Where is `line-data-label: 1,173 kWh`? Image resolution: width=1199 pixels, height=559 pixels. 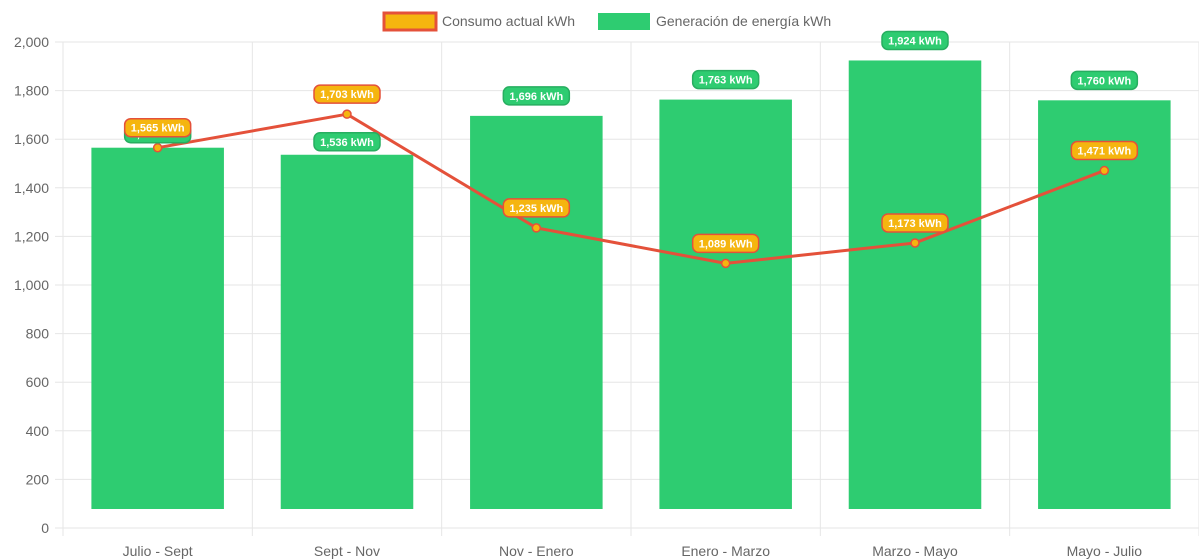 line-data-label: 1,173 kWh is located at coordinates (915, 223).